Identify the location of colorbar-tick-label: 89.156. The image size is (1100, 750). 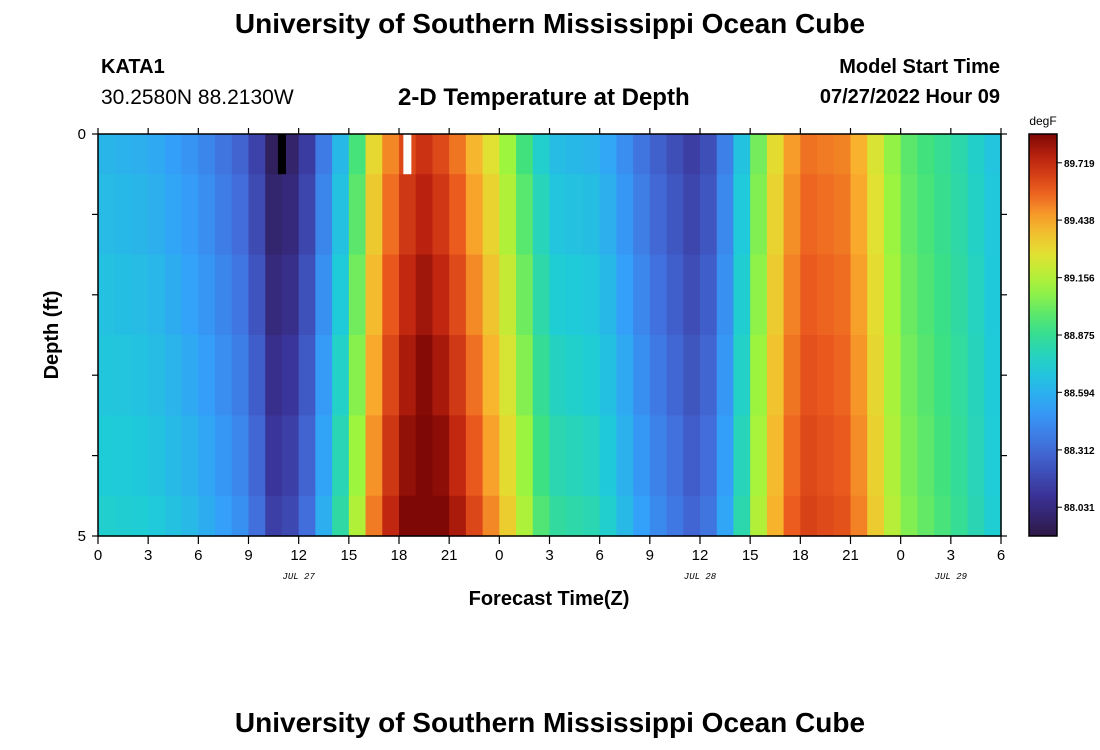
(1079, 279).